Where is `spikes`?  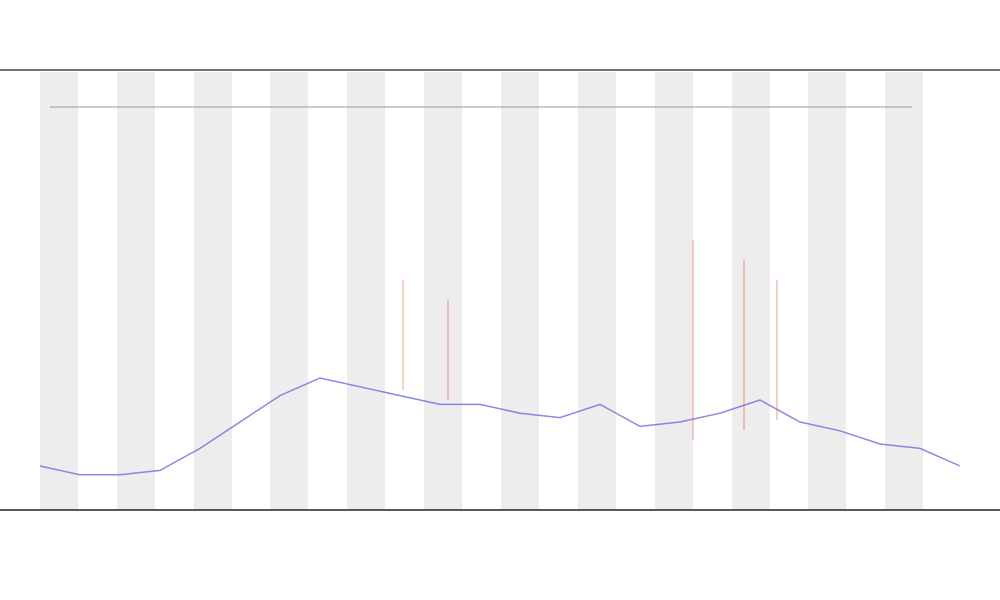 spikes is located at coordinates (590, 340).